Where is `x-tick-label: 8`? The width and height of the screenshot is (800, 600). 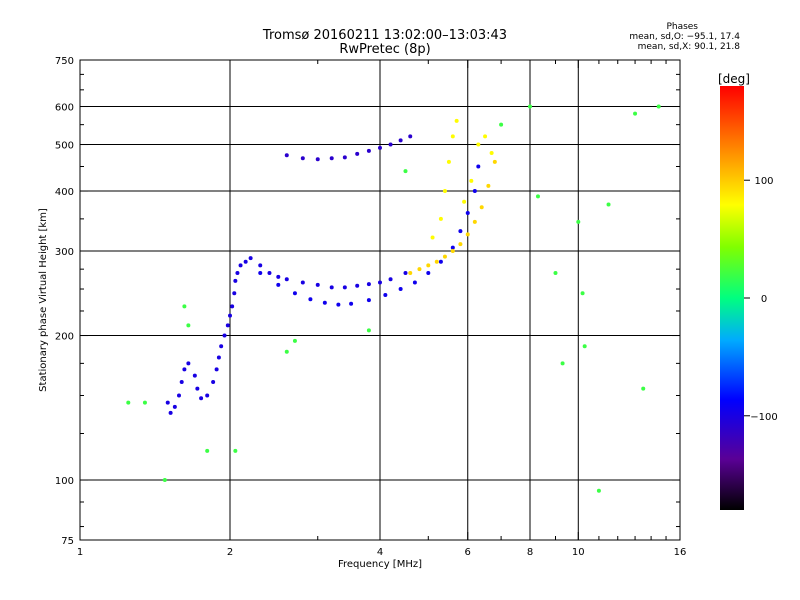 x-tick-label: 8 is located at coordinates (530, 552).